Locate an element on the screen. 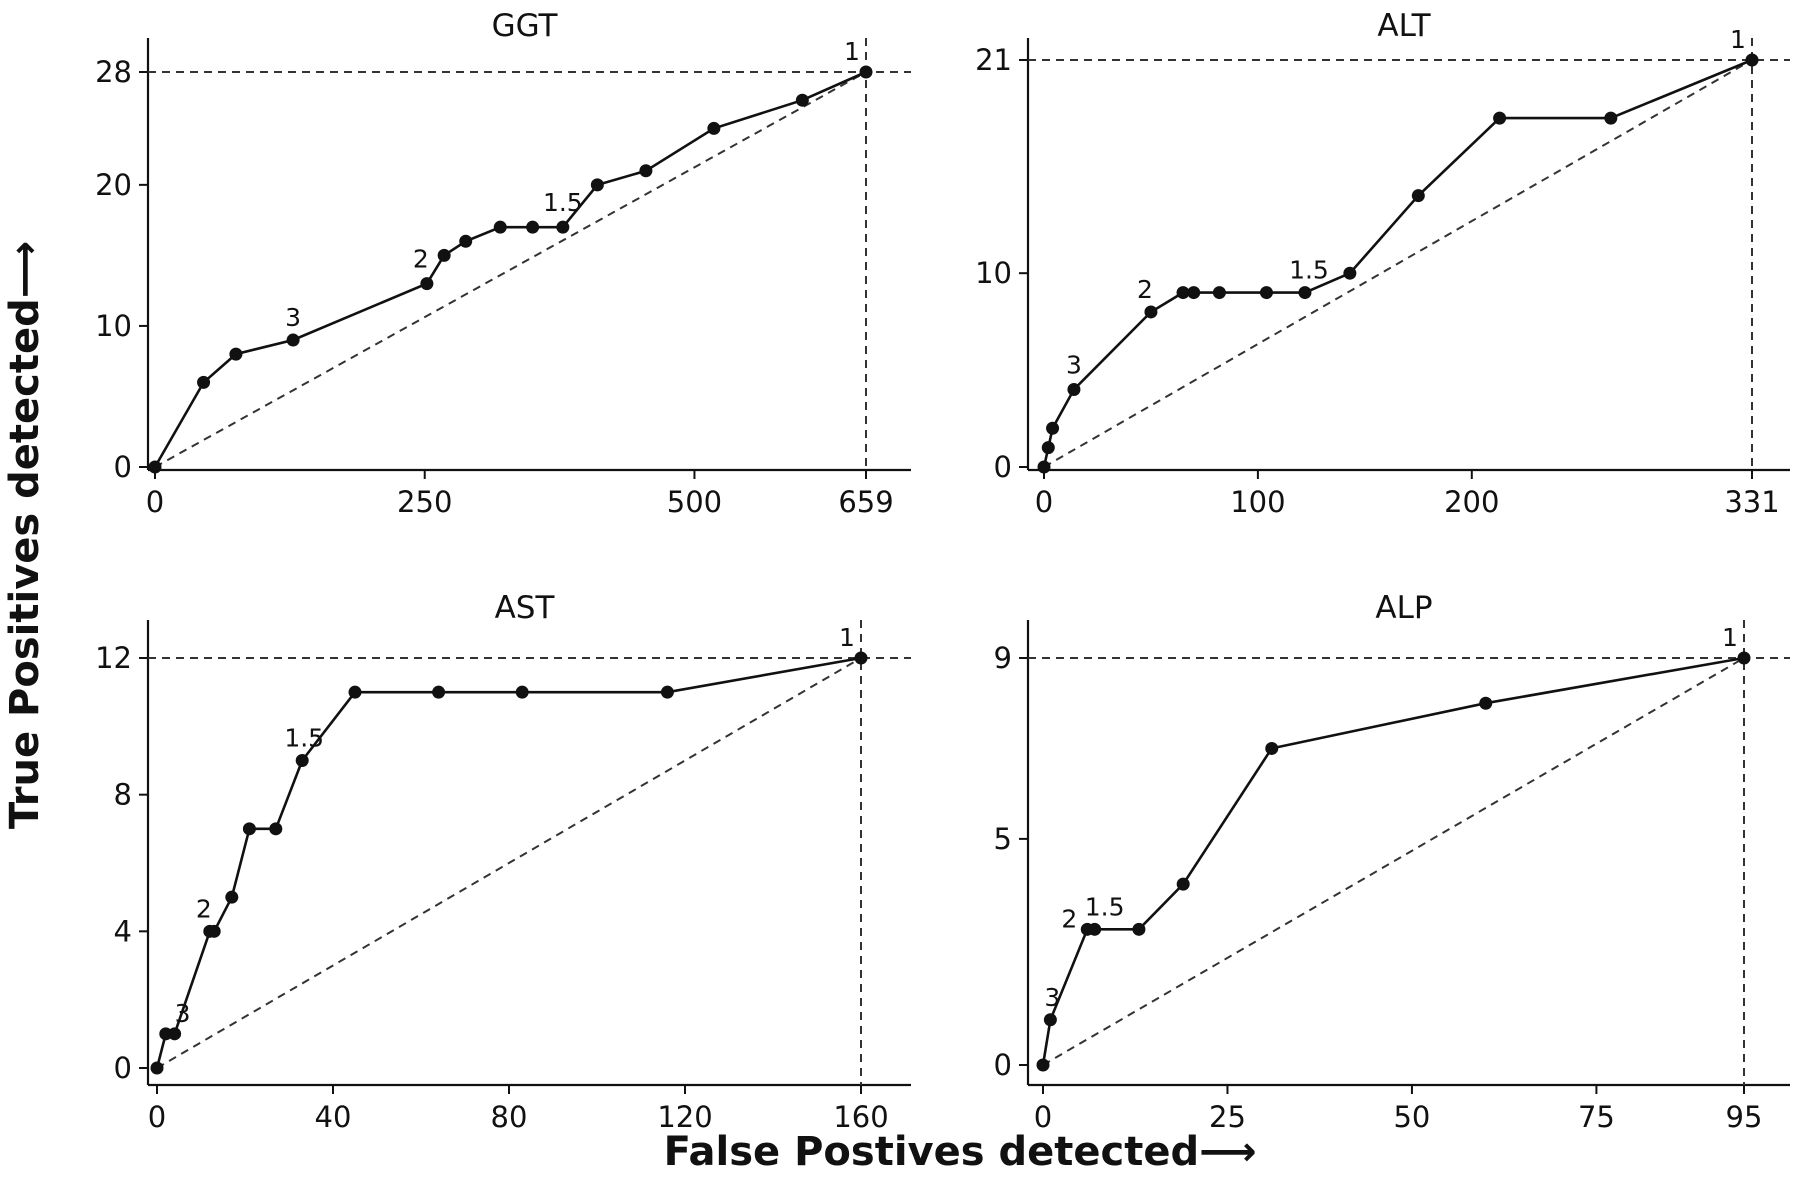 Image resolution: width=1800 pixels, height=1196 pixels. x-tick-label: 40 is located at coordinates (333, 1117).